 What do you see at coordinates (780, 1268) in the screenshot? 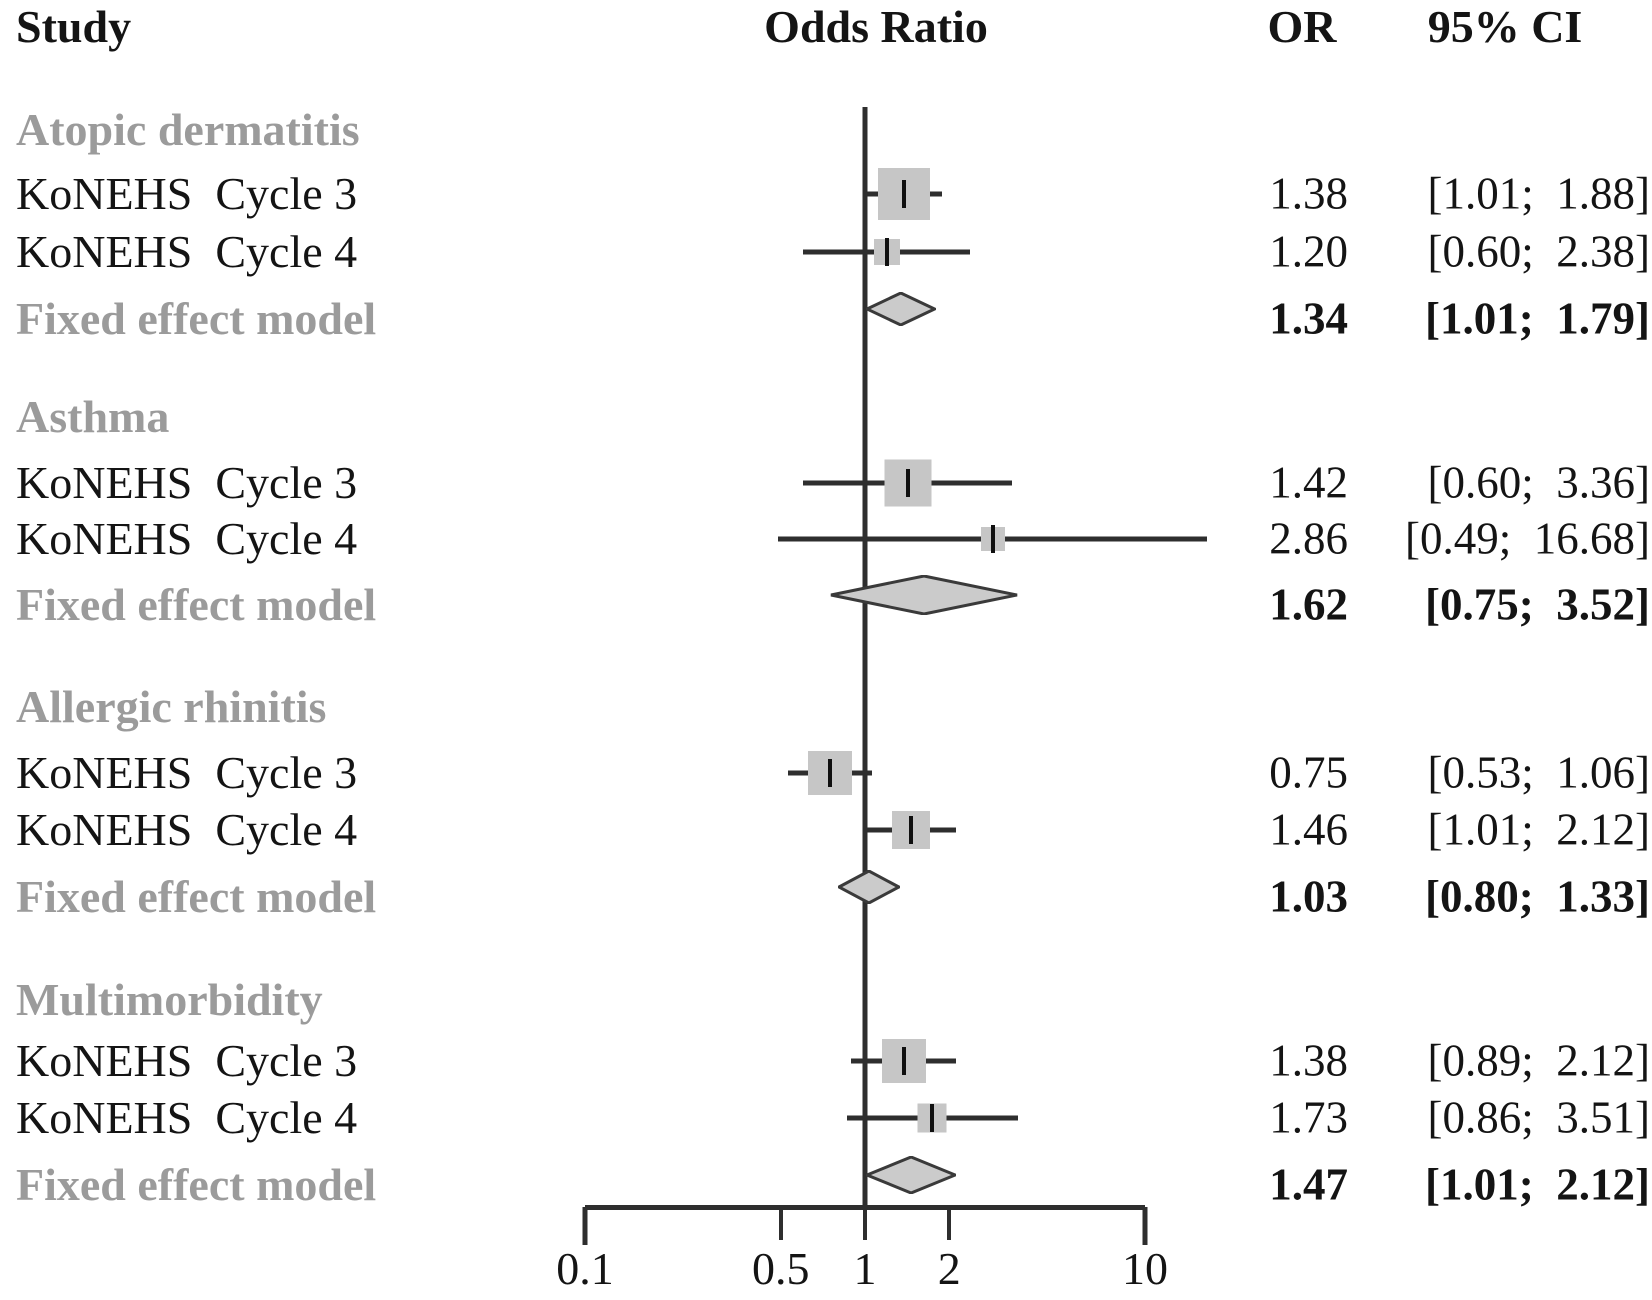
I see `axis-tick-label: 0.5` at bounding box center [780, 1268].